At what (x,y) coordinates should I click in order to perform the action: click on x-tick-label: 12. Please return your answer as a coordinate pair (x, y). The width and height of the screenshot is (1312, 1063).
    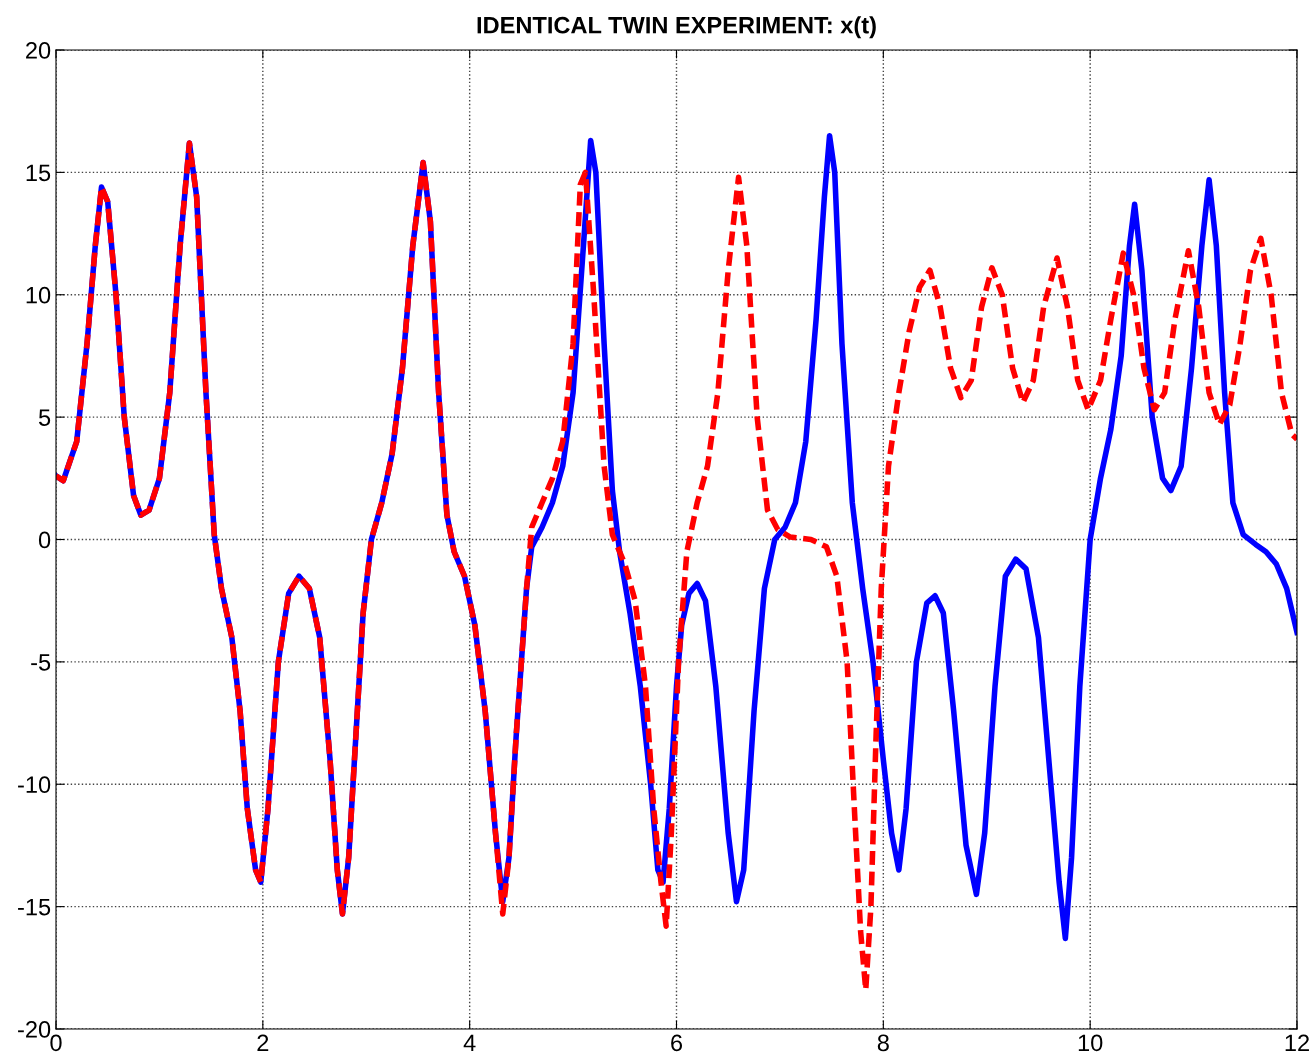
    Looking at the image, I should click on (1297, 1042).